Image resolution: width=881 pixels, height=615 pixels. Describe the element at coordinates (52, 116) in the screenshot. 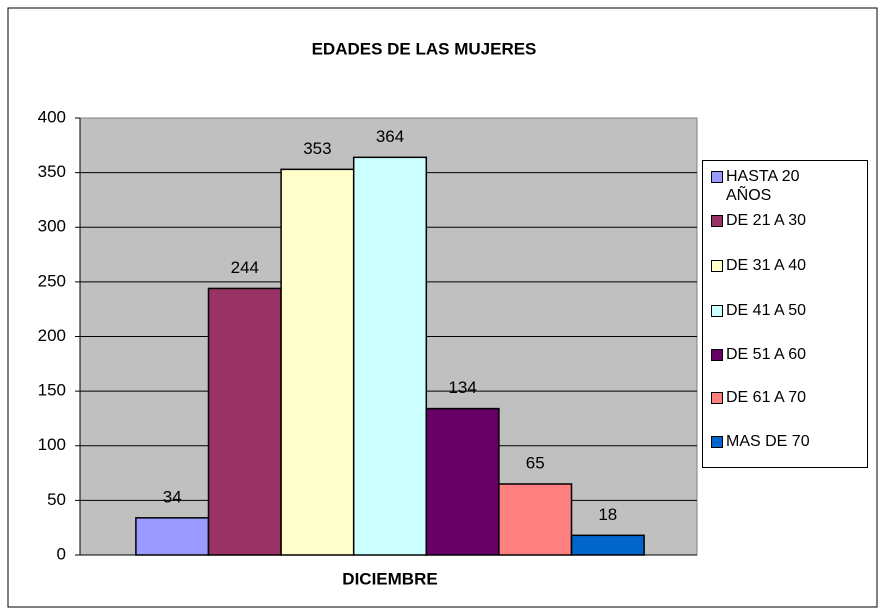

I see `y-tick-label: 400` at that location.